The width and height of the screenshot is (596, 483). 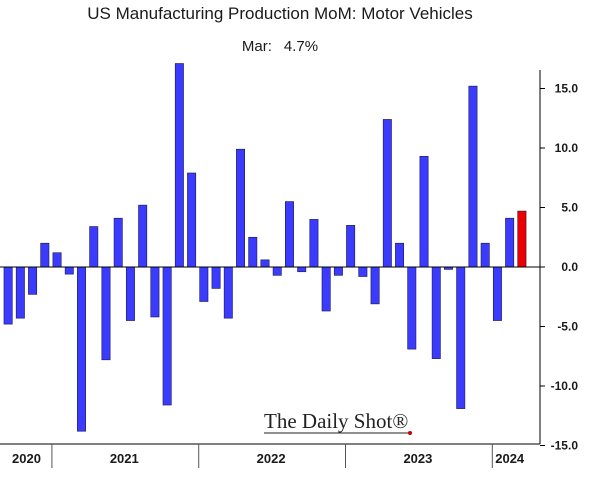 I want to click on x-year-label: 2024, so click(x=510, y=458).